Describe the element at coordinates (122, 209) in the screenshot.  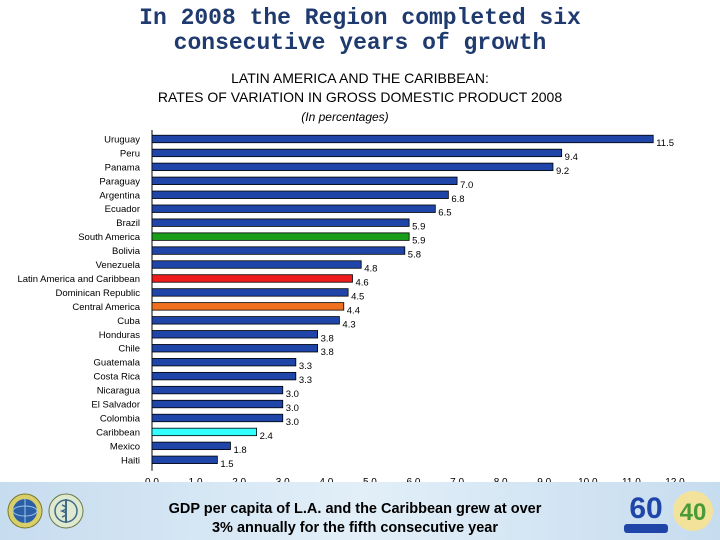
I see `category-label: Ecuador` at that location.